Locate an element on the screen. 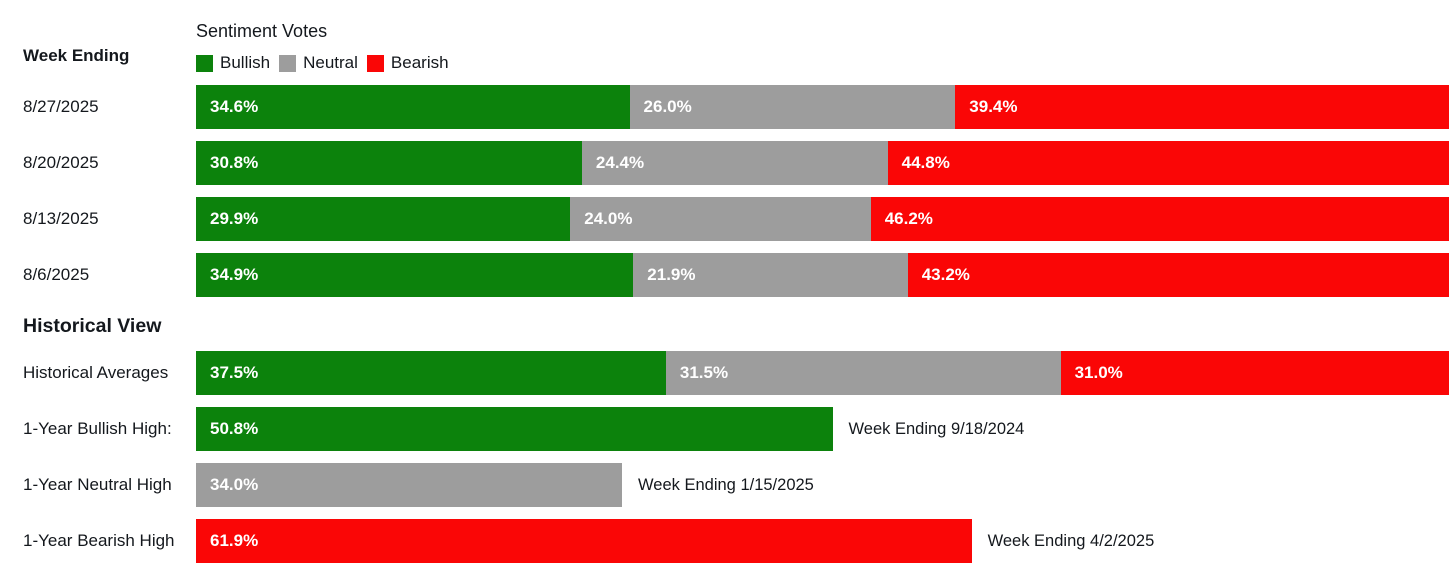 This screenshot has height=573, width=1456. segment-value-label: 26.0% is located at coordinates (667, 106).